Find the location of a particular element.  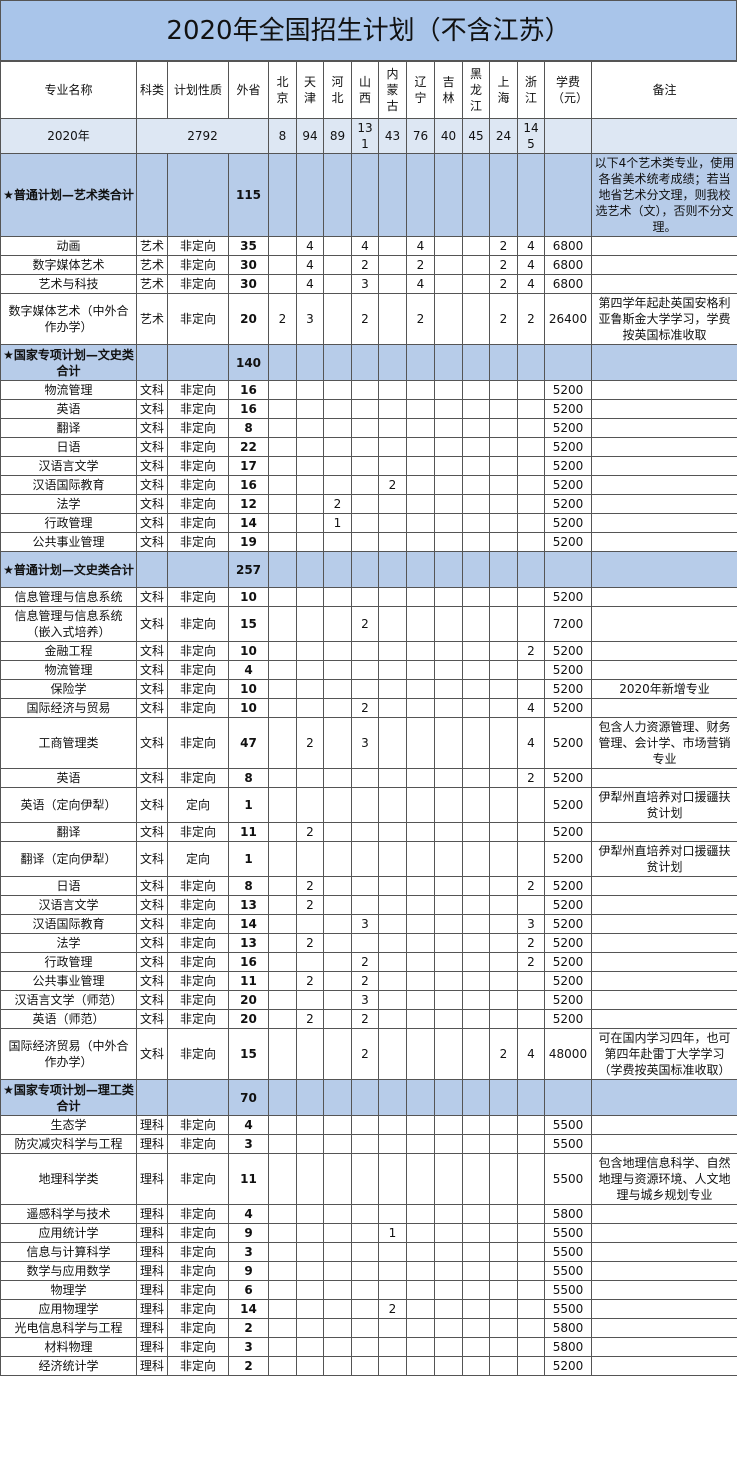

major-name: 动画 is located at coordinates (68, 246).